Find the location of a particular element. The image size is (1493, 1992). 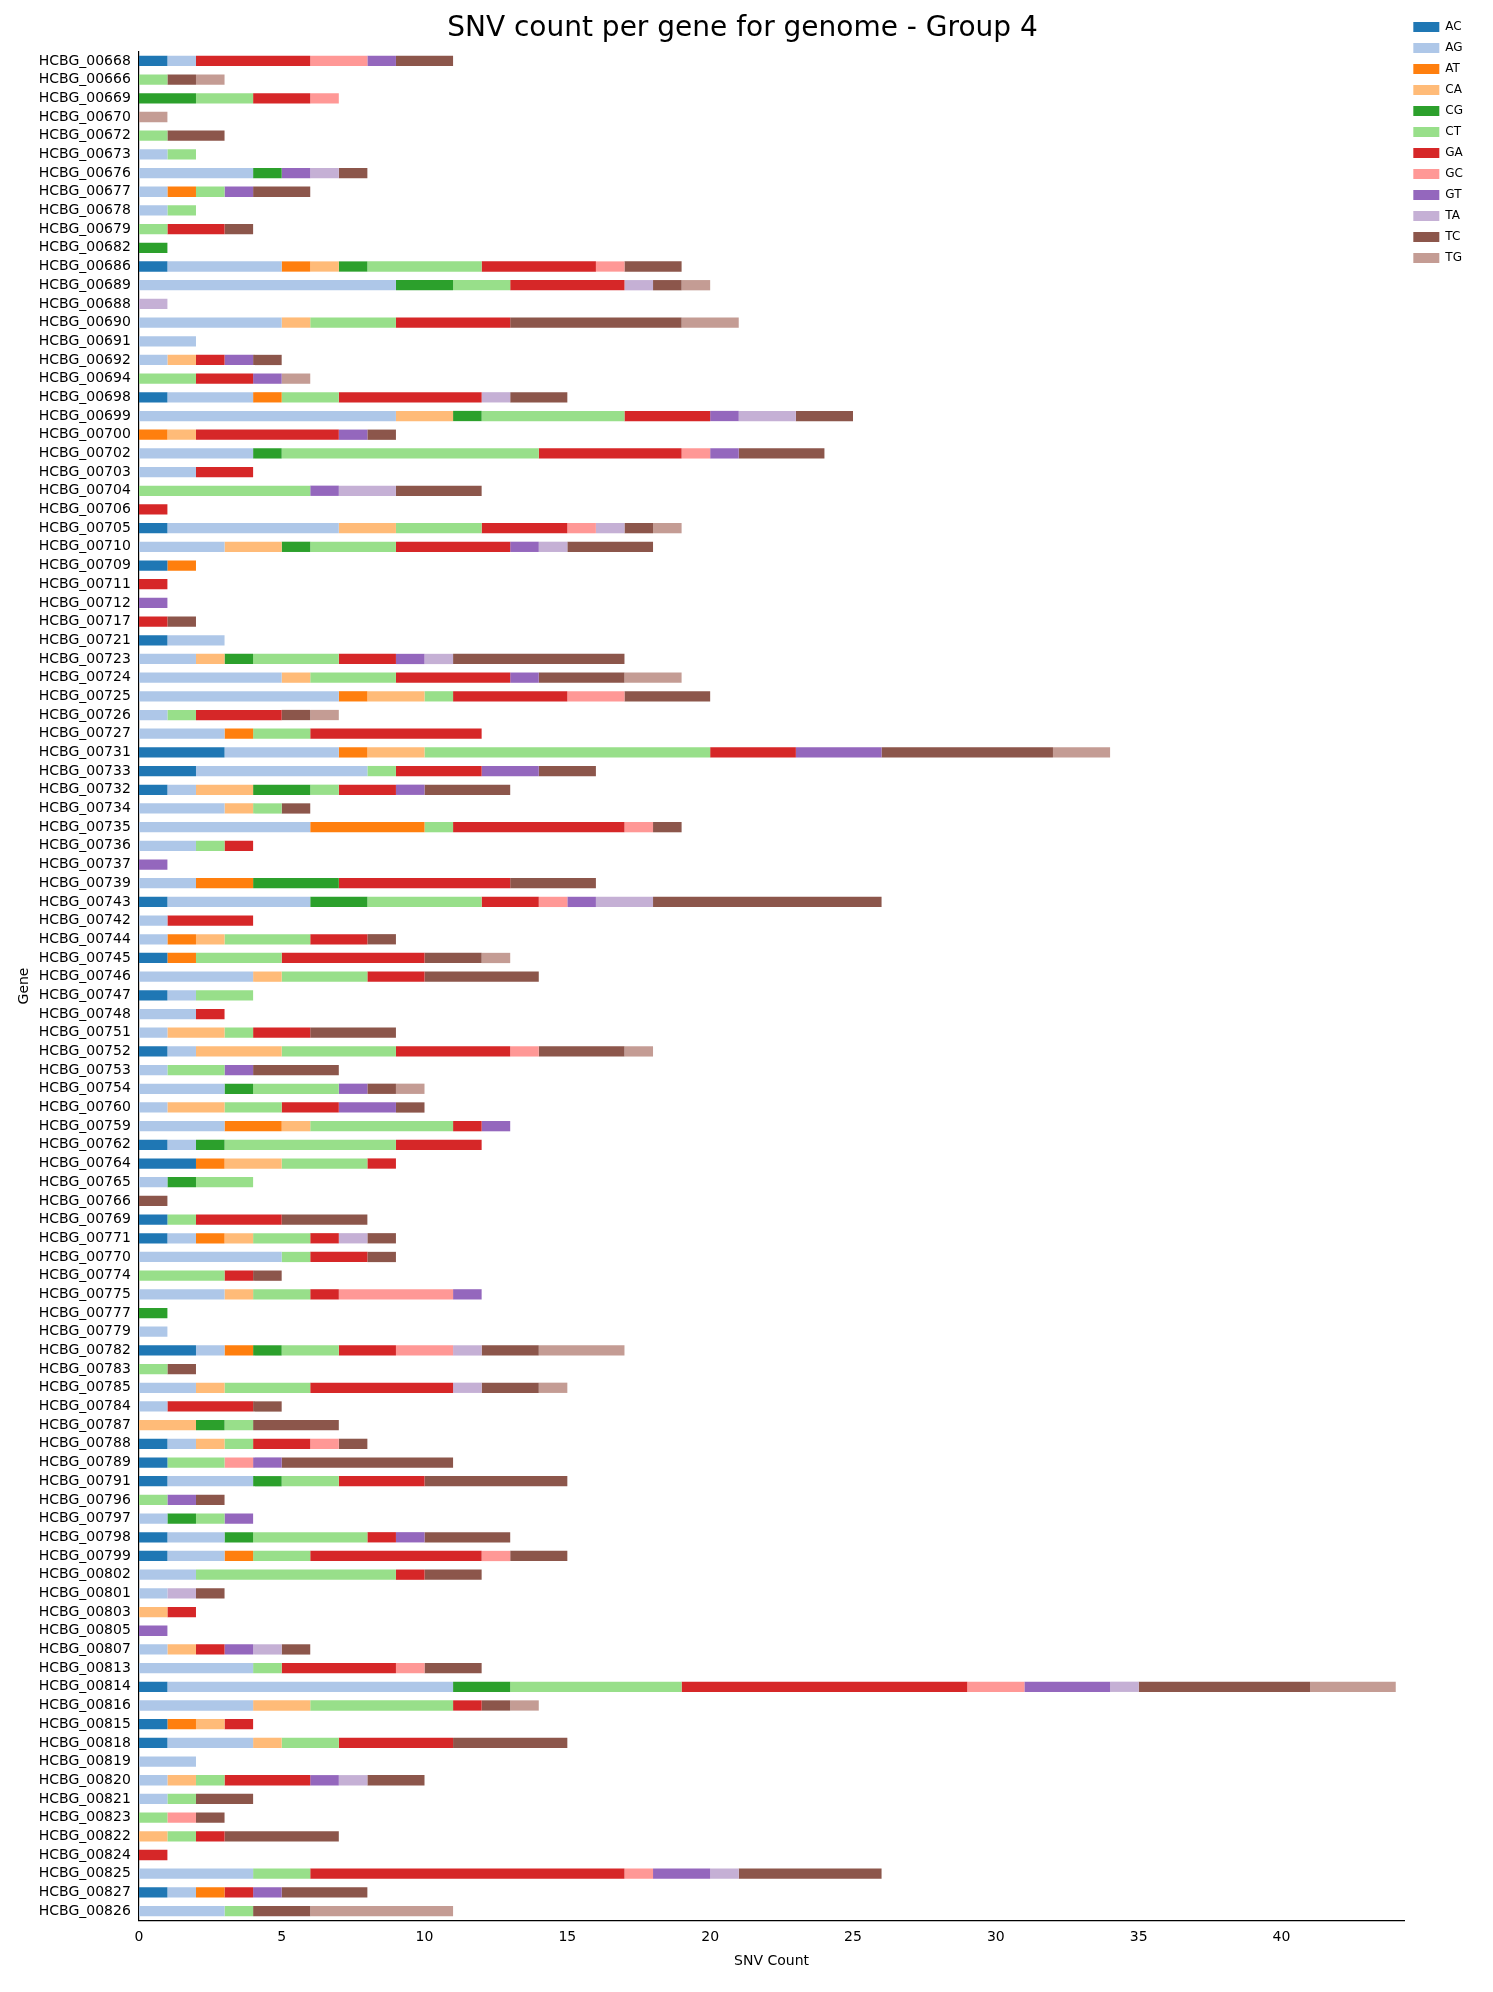

y-tick-label: HCBG_00785 is located at coordinates (84, 1386).